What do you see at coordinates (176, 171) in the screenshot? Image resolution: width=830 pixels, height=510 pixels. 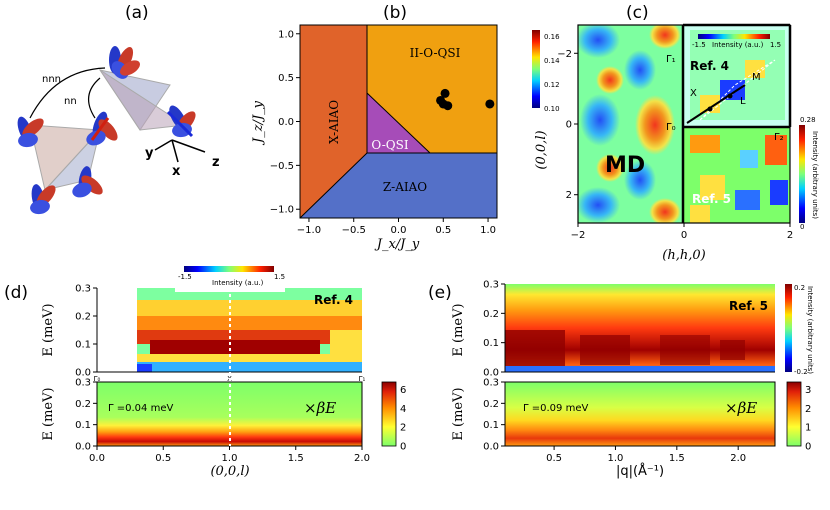 I see `axis-x-label: x` at bounding box center [176, 171].